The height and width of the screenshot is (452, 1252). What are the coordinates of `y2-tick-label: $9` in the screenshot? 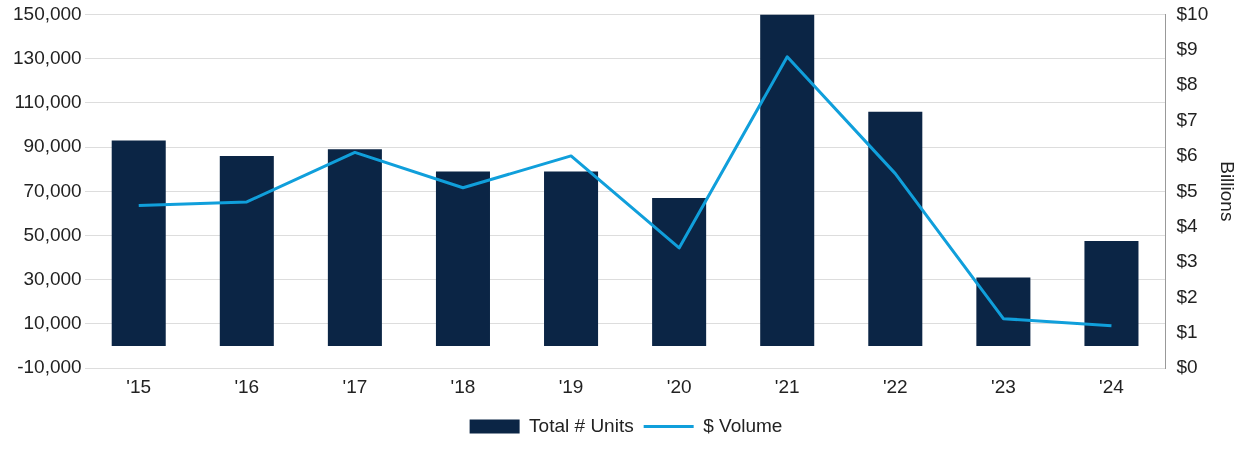 It's located at (1187, 49).